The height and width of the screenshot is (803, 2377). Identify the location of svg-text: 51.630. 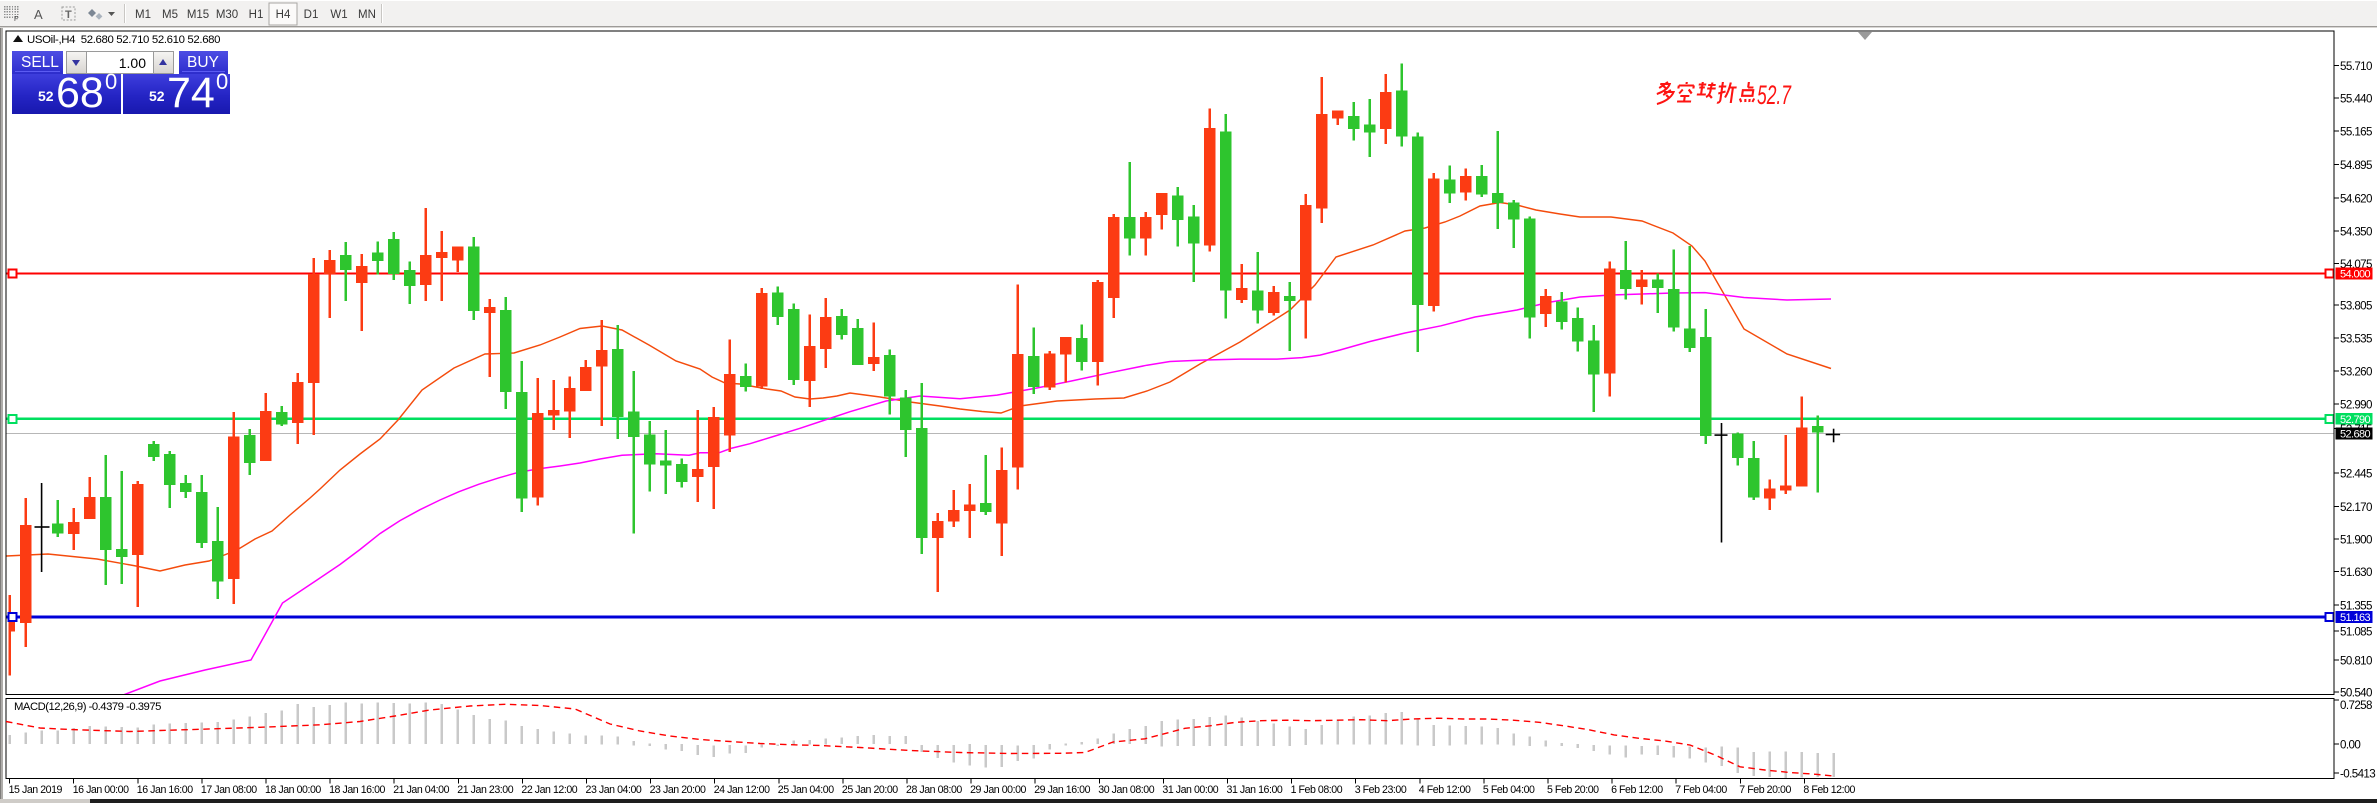
(2356, 572).